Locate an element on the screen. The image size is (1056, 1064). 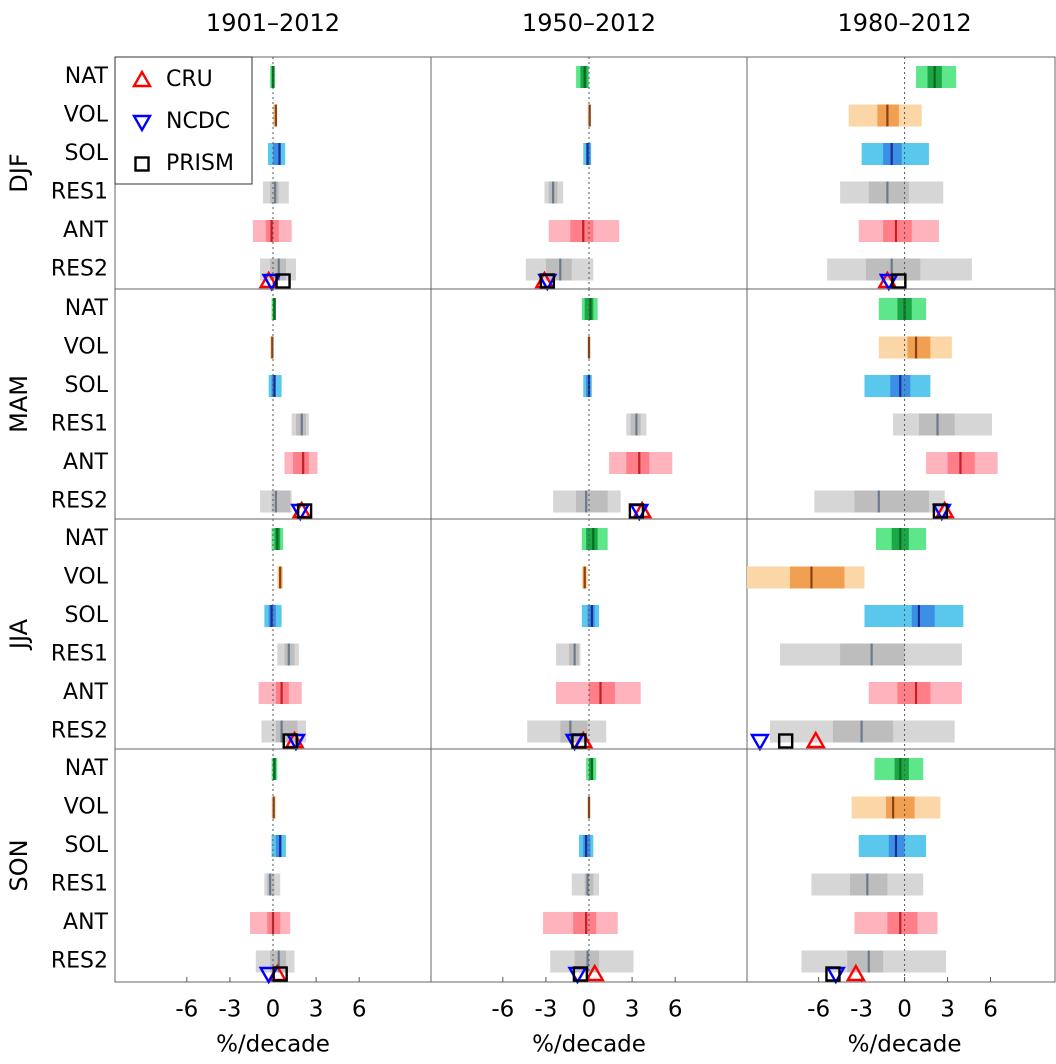
legend-label: CRU is located at coordinates (189, 79).